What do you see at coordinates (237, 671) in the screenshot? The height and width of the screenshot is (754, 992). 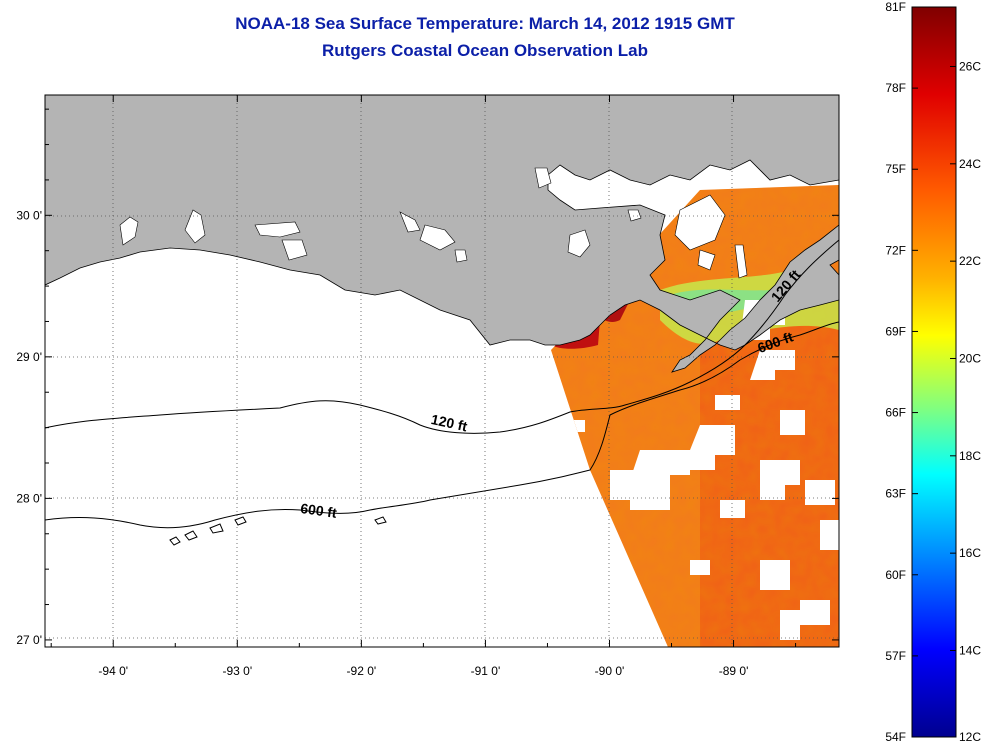 I see `lon-tick-label: -93 0'` at bounding box center [237, 671].